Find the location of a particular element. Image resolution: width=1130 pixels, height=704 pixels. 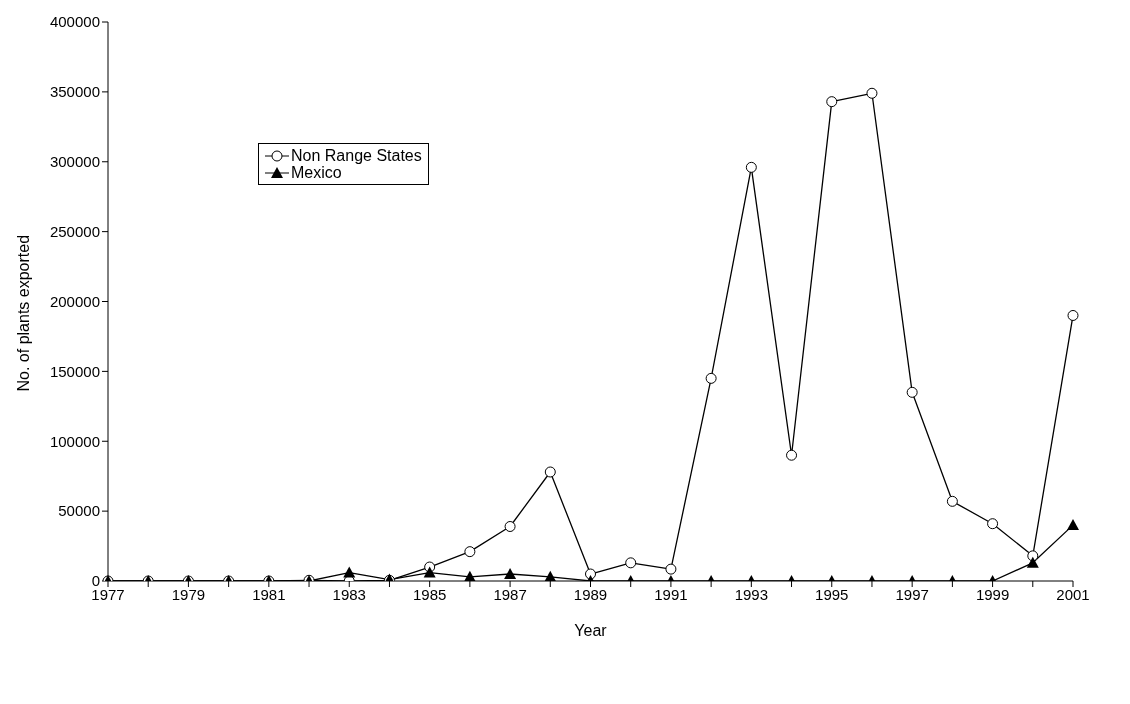

y-tick-label: 200000 is located at coordinates (74, 301).